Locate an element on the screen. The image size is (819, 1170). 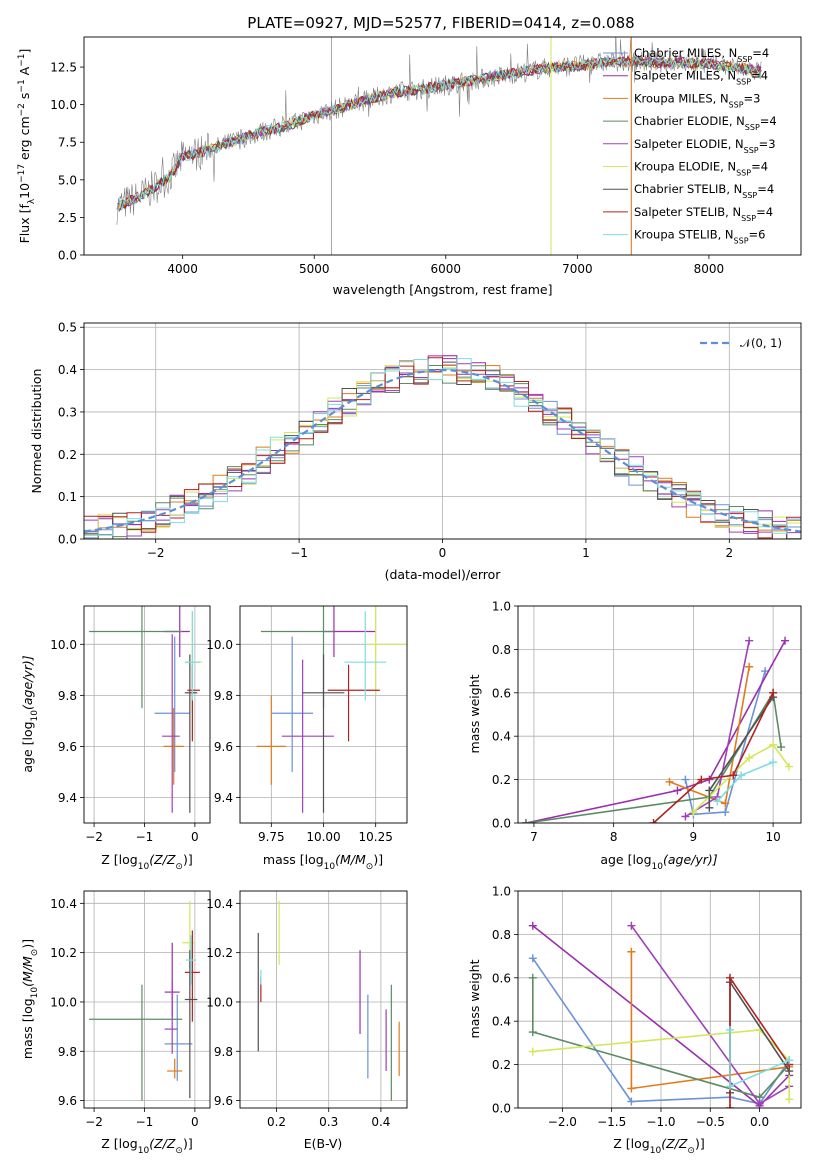
y-tick-label: 12.5 is located at coordinates (63, 68).